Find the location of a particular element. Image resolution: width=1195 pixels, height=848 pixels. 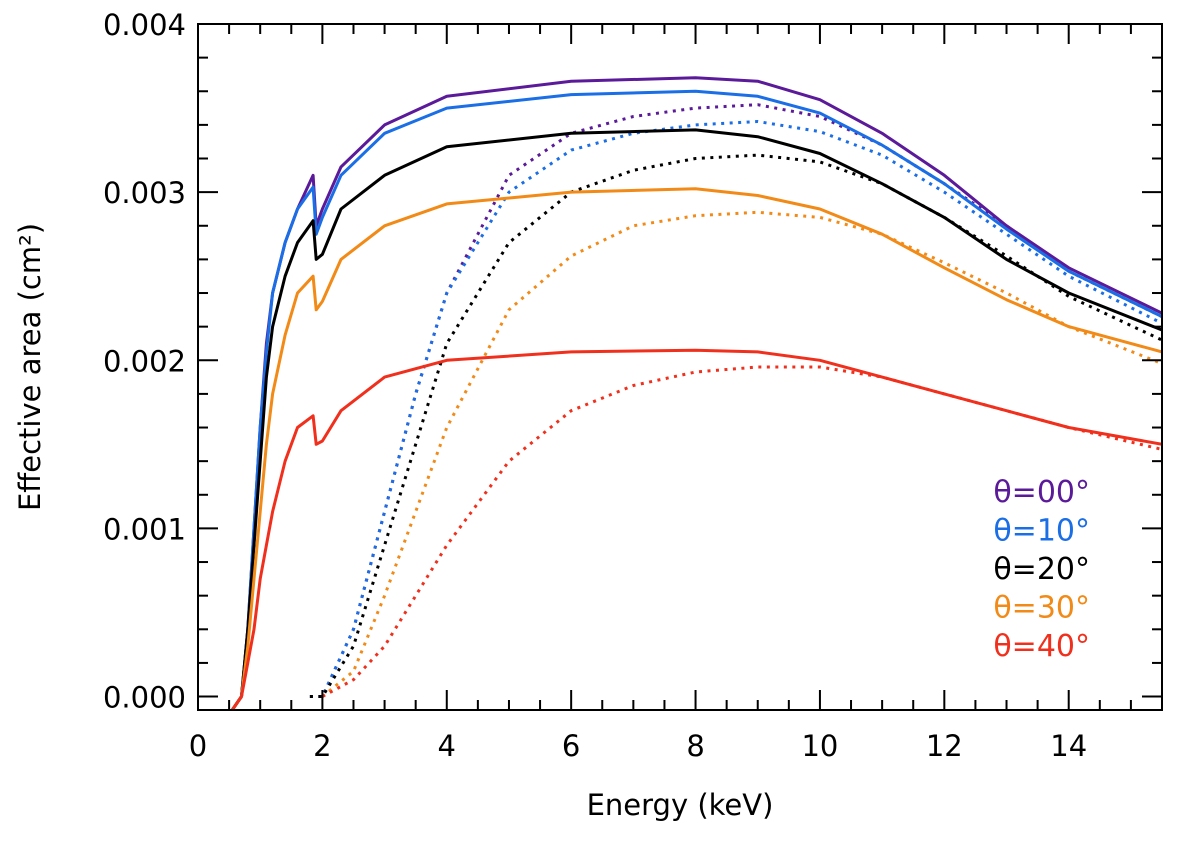

legend: θ=00° θ=10°θ=20° θ=30°θ=40° is located at coordinates (1041, 569).